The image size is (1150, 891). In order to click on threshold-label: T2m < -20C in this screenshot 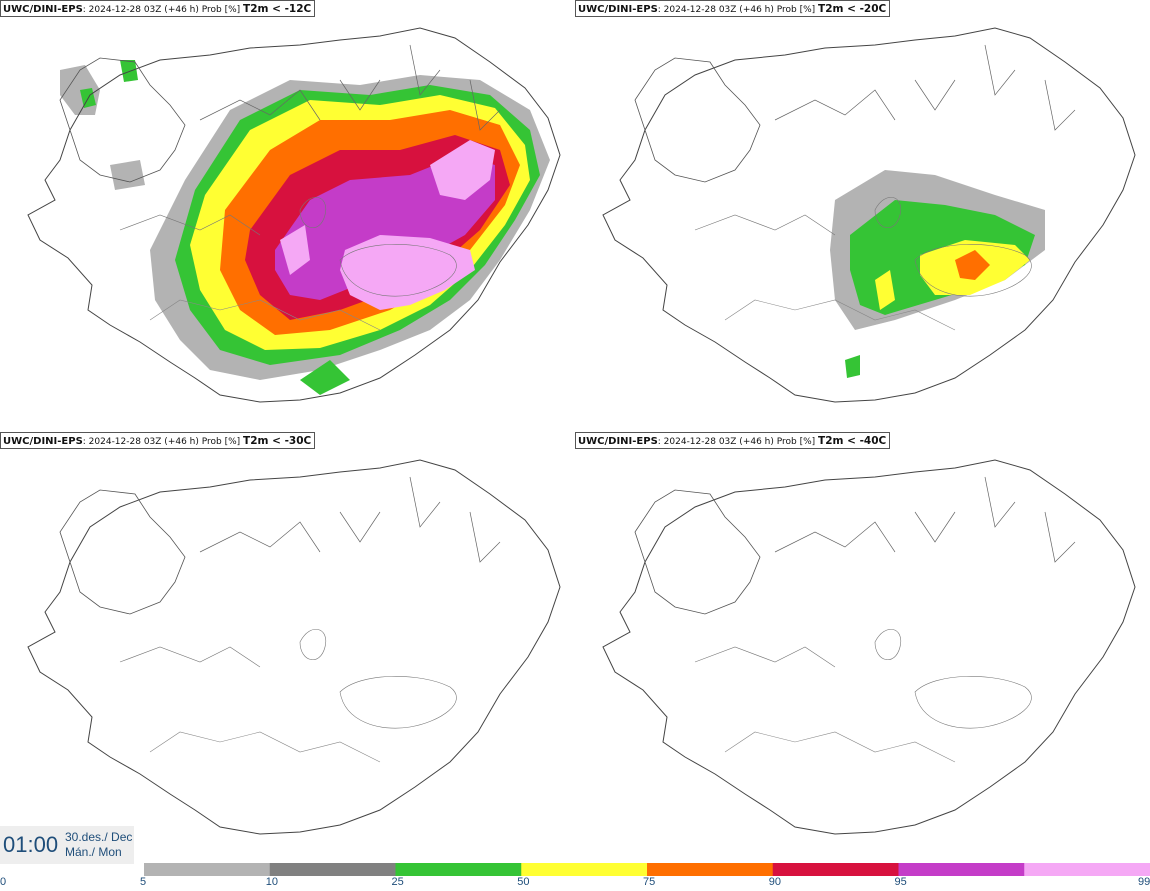, I will do `click(852, 9)`.